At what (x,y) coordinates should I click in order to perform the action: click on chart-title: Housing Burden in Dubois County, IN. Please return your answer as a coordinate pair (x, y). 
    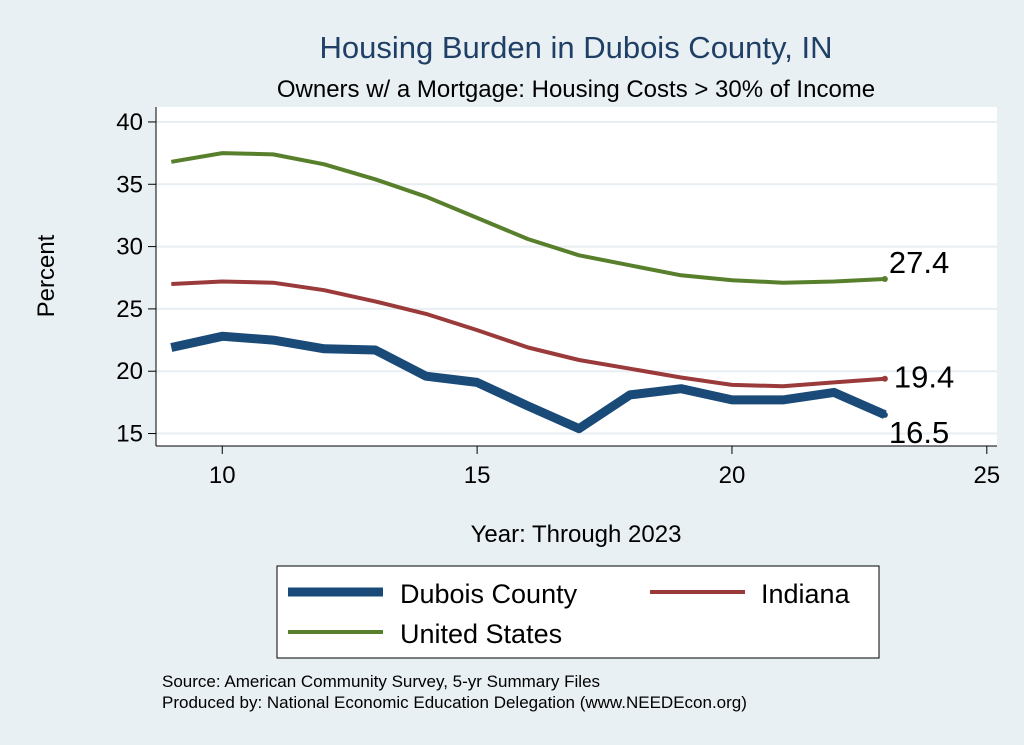
    Looking at the image, I should click on (576, 47).